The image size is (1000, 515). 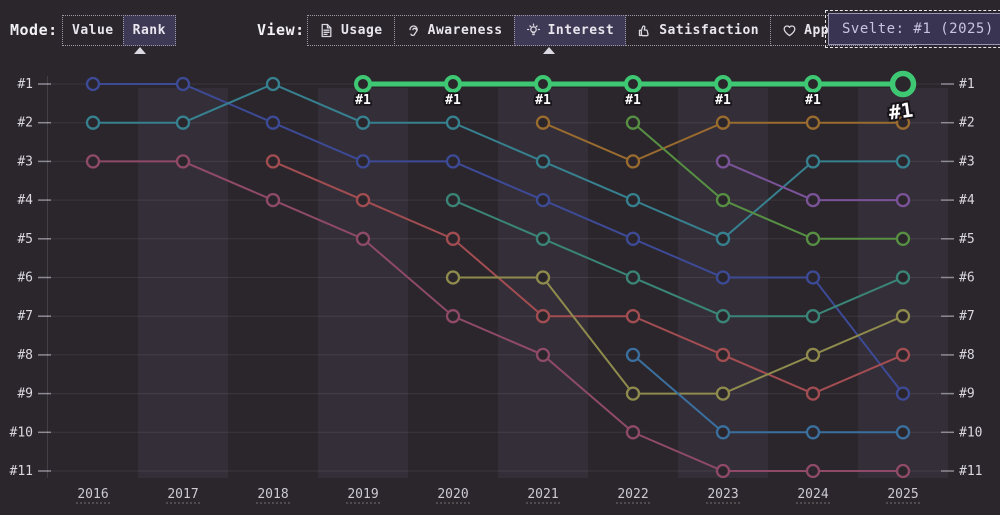 What do you see at coordinates (632, 494) in the screenshot?
I see `svg-text: 2022` at bounding box center [632, 494].